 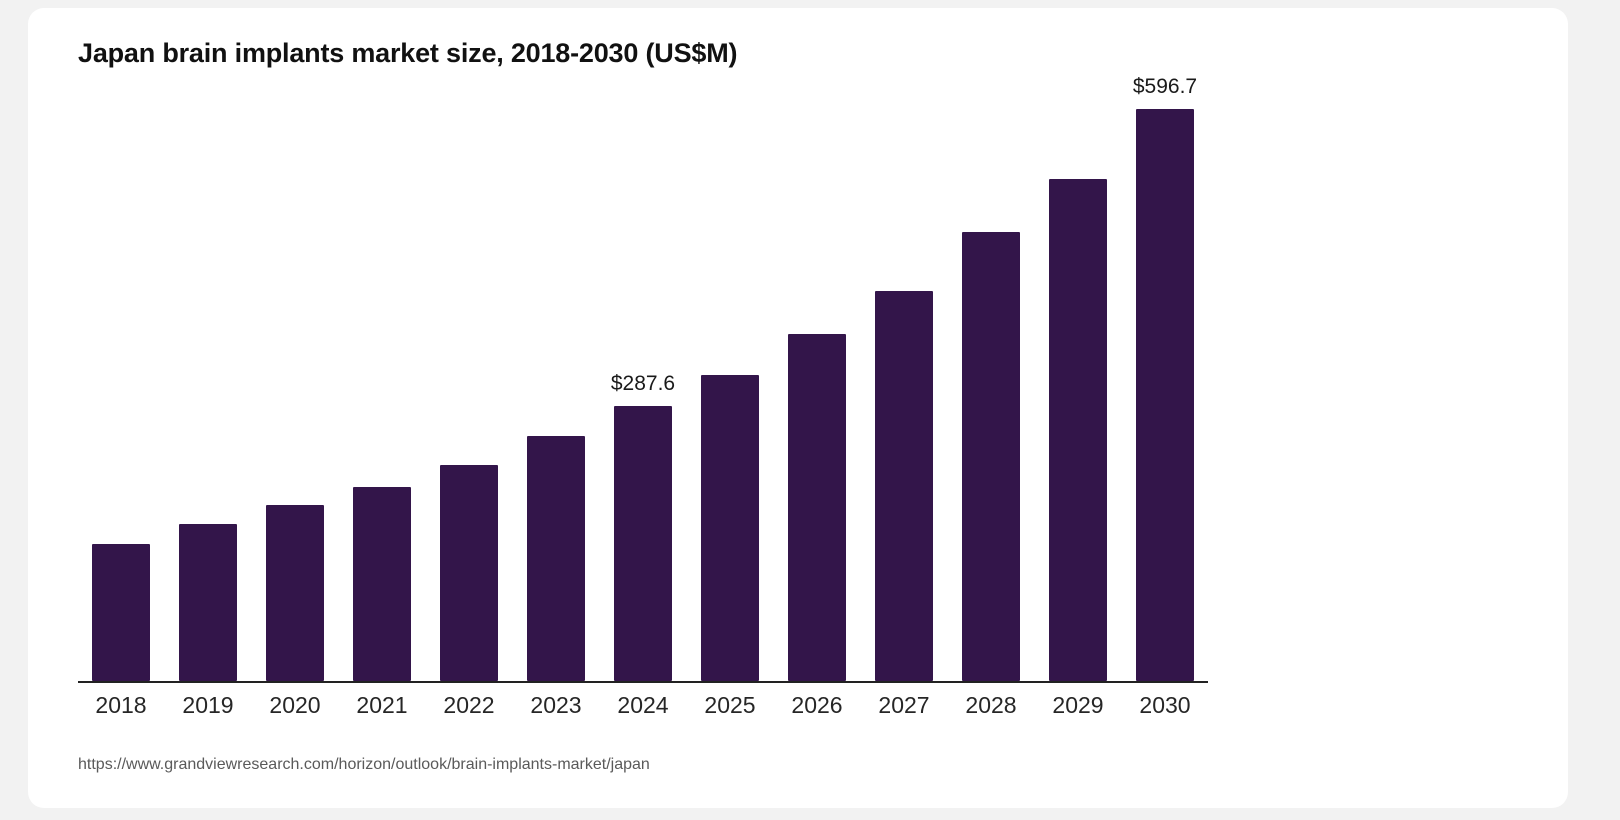 What do you see at coordinates (817, 507) in the screenshot?
I see `bar-2026` at bounding box center [817, 507].